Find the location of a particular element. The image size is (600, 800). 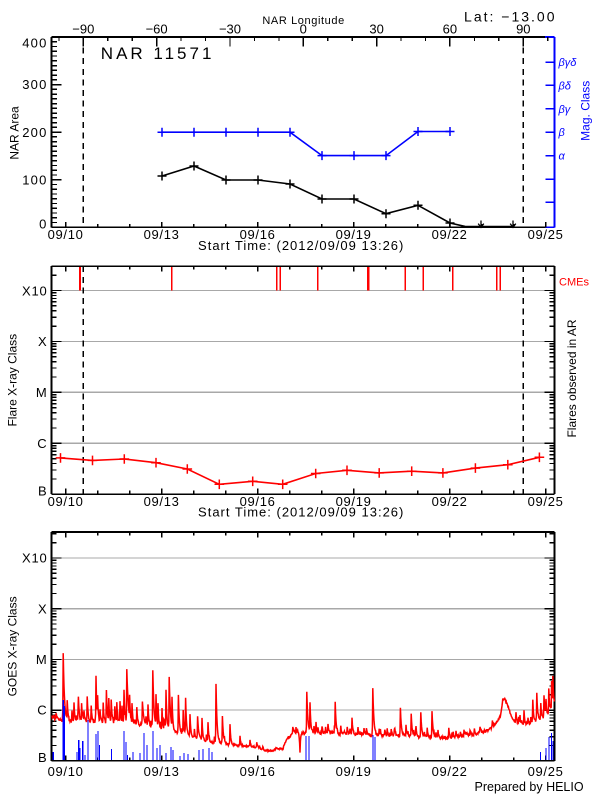

svg-text: 90 is located at coordinates (523, 29).